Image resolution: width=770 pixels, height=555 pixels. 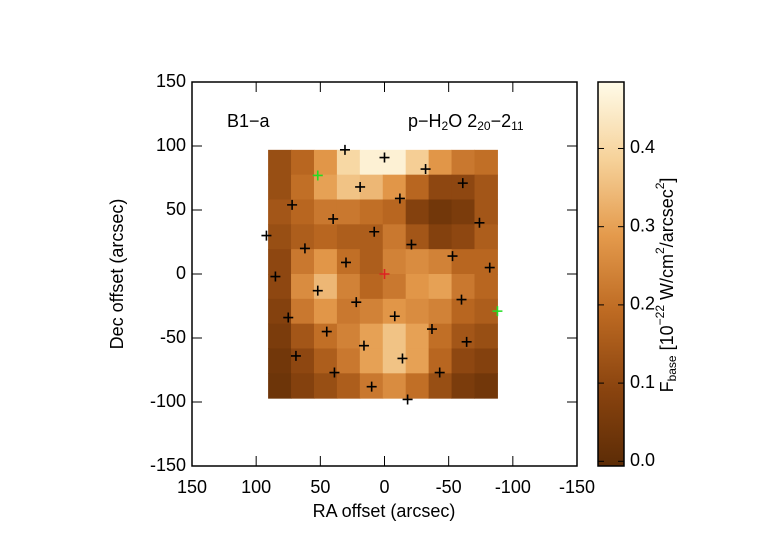 I want to click on colorbar-tick-label: 0.4, so click(x=642, y=147).